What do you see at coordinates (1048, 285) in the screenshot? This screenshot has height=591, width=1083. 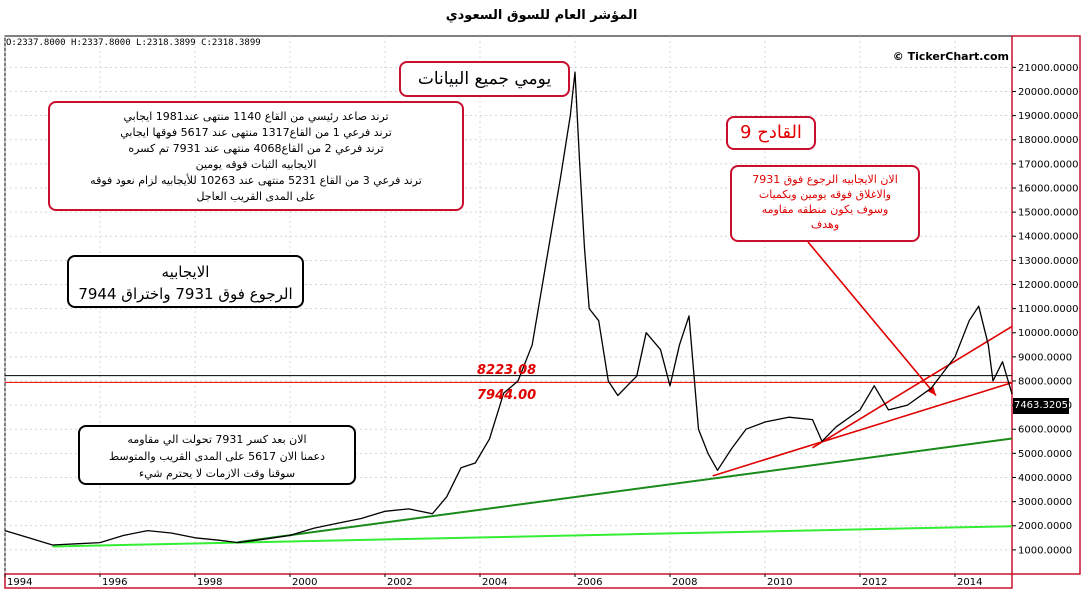 I see `y-tick-label: 12000.0000` at bounding box center [1048, 285].